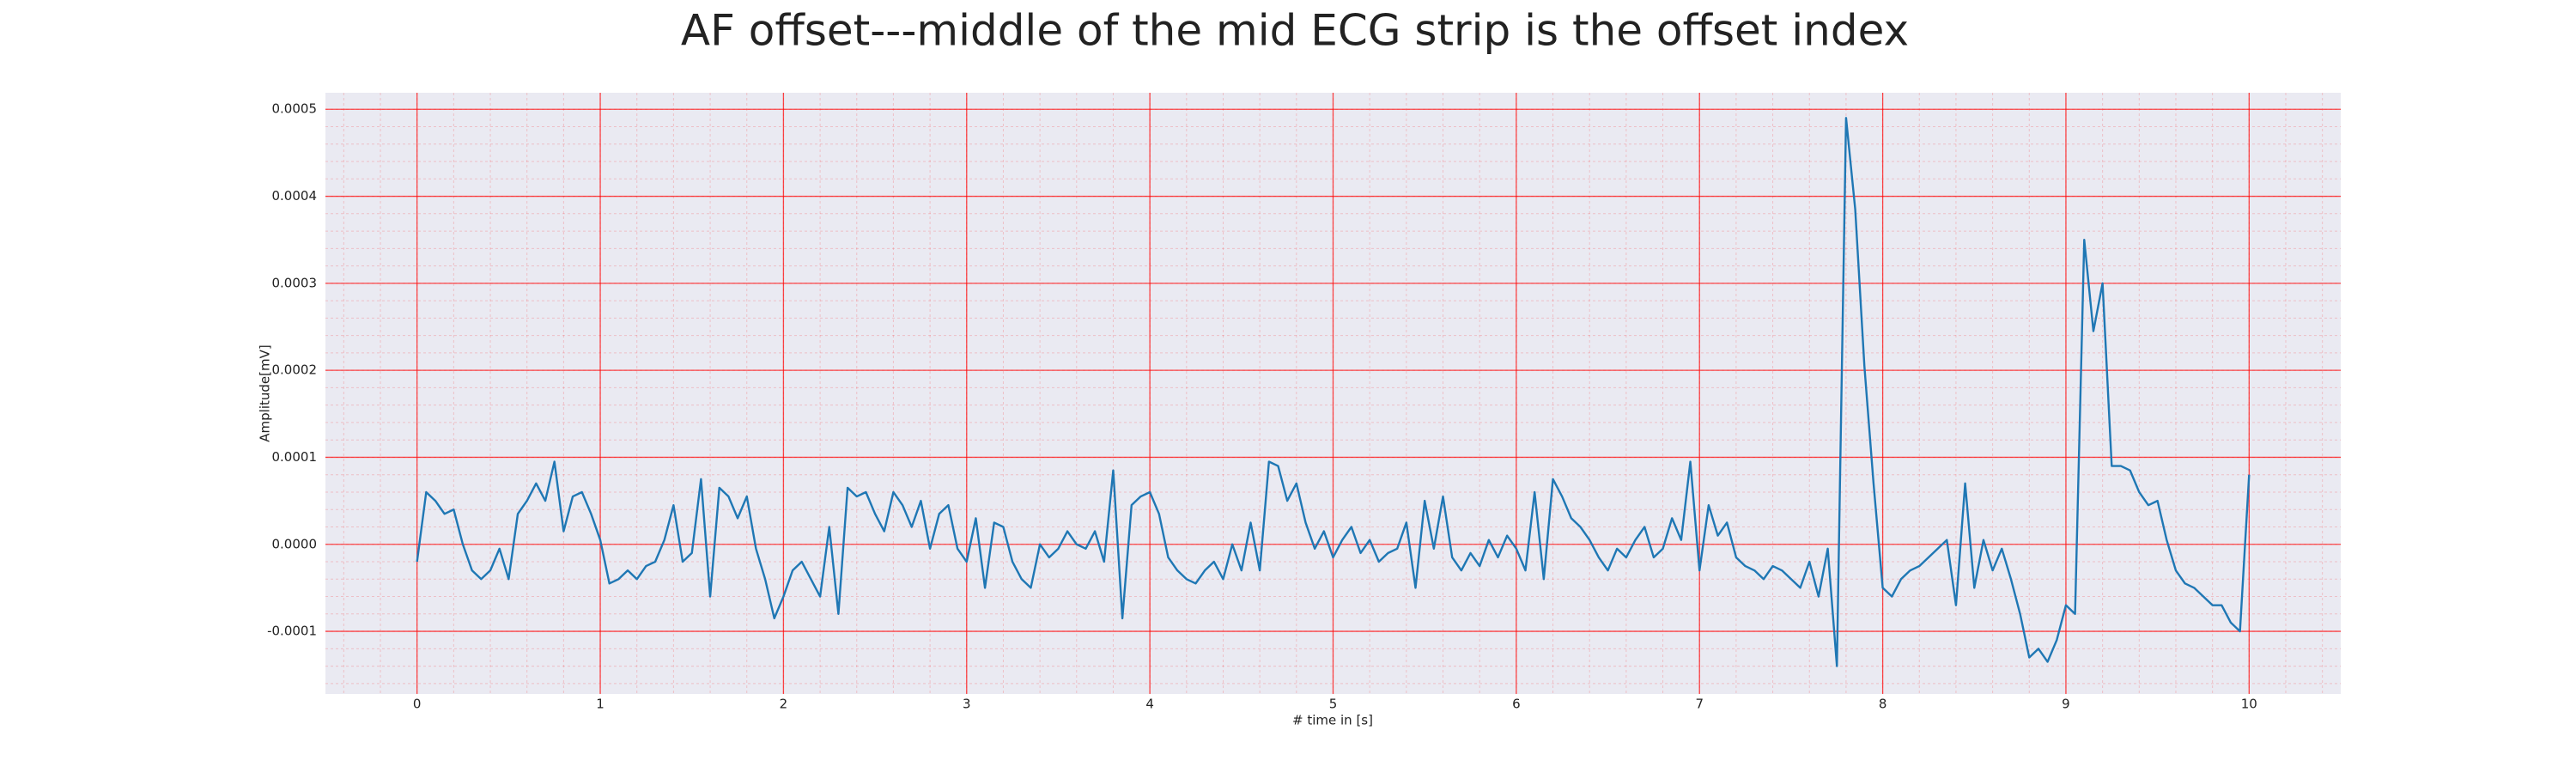  I want to click on y-axis-label: Amplitude[mV], so click(265, 392).